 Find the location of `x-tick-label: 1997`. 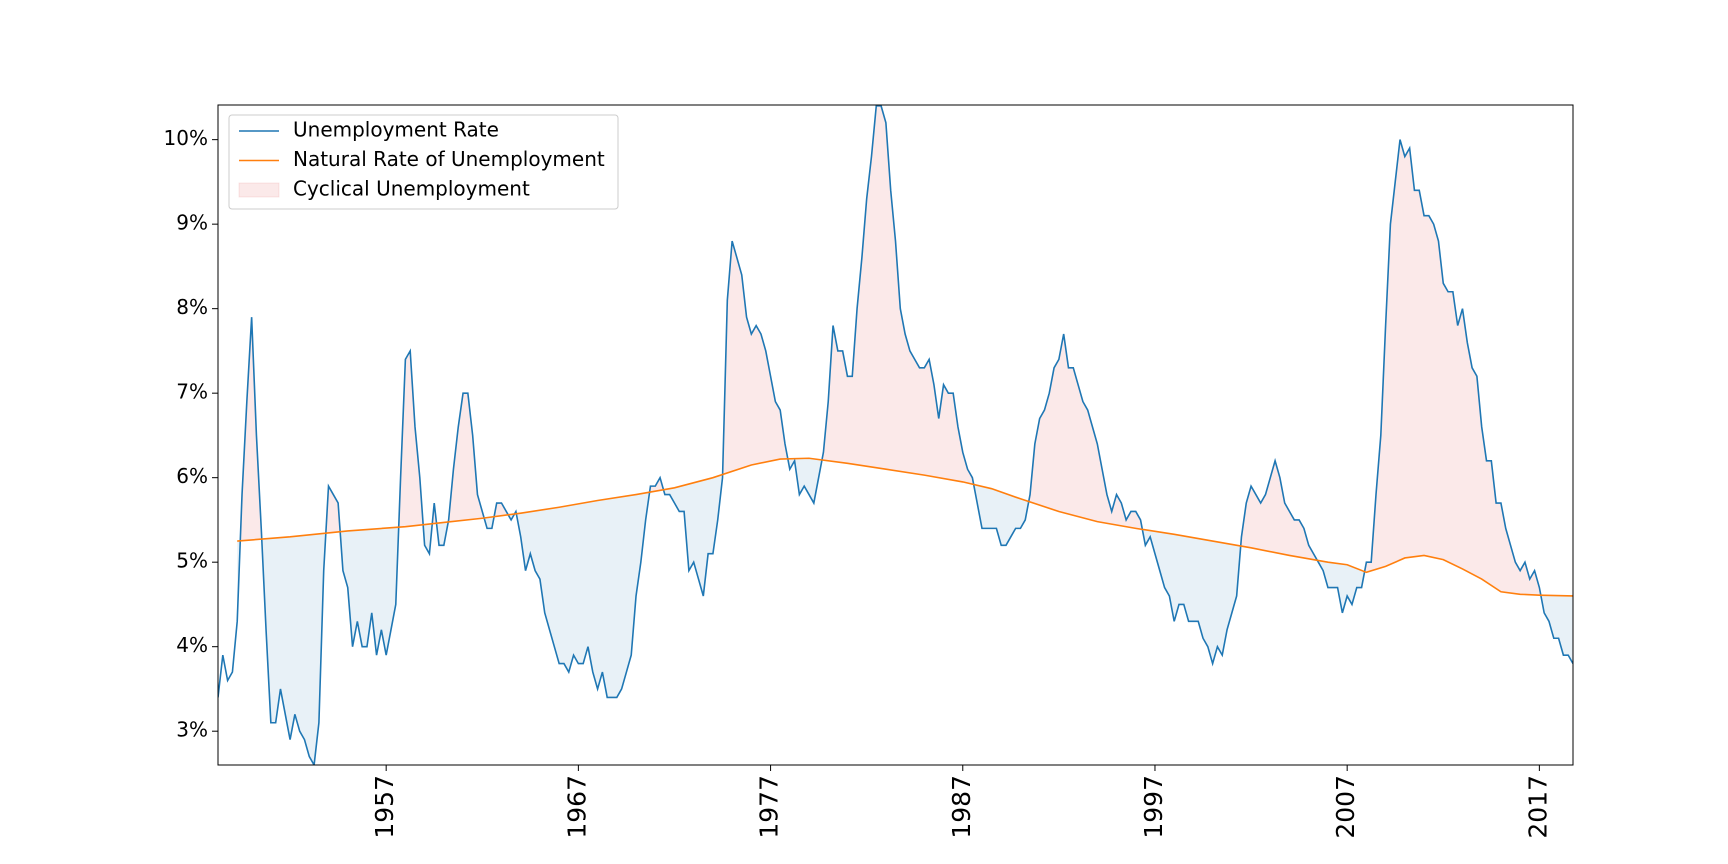

x-tick-label: 1997 is located at coordinates (1153, 807).